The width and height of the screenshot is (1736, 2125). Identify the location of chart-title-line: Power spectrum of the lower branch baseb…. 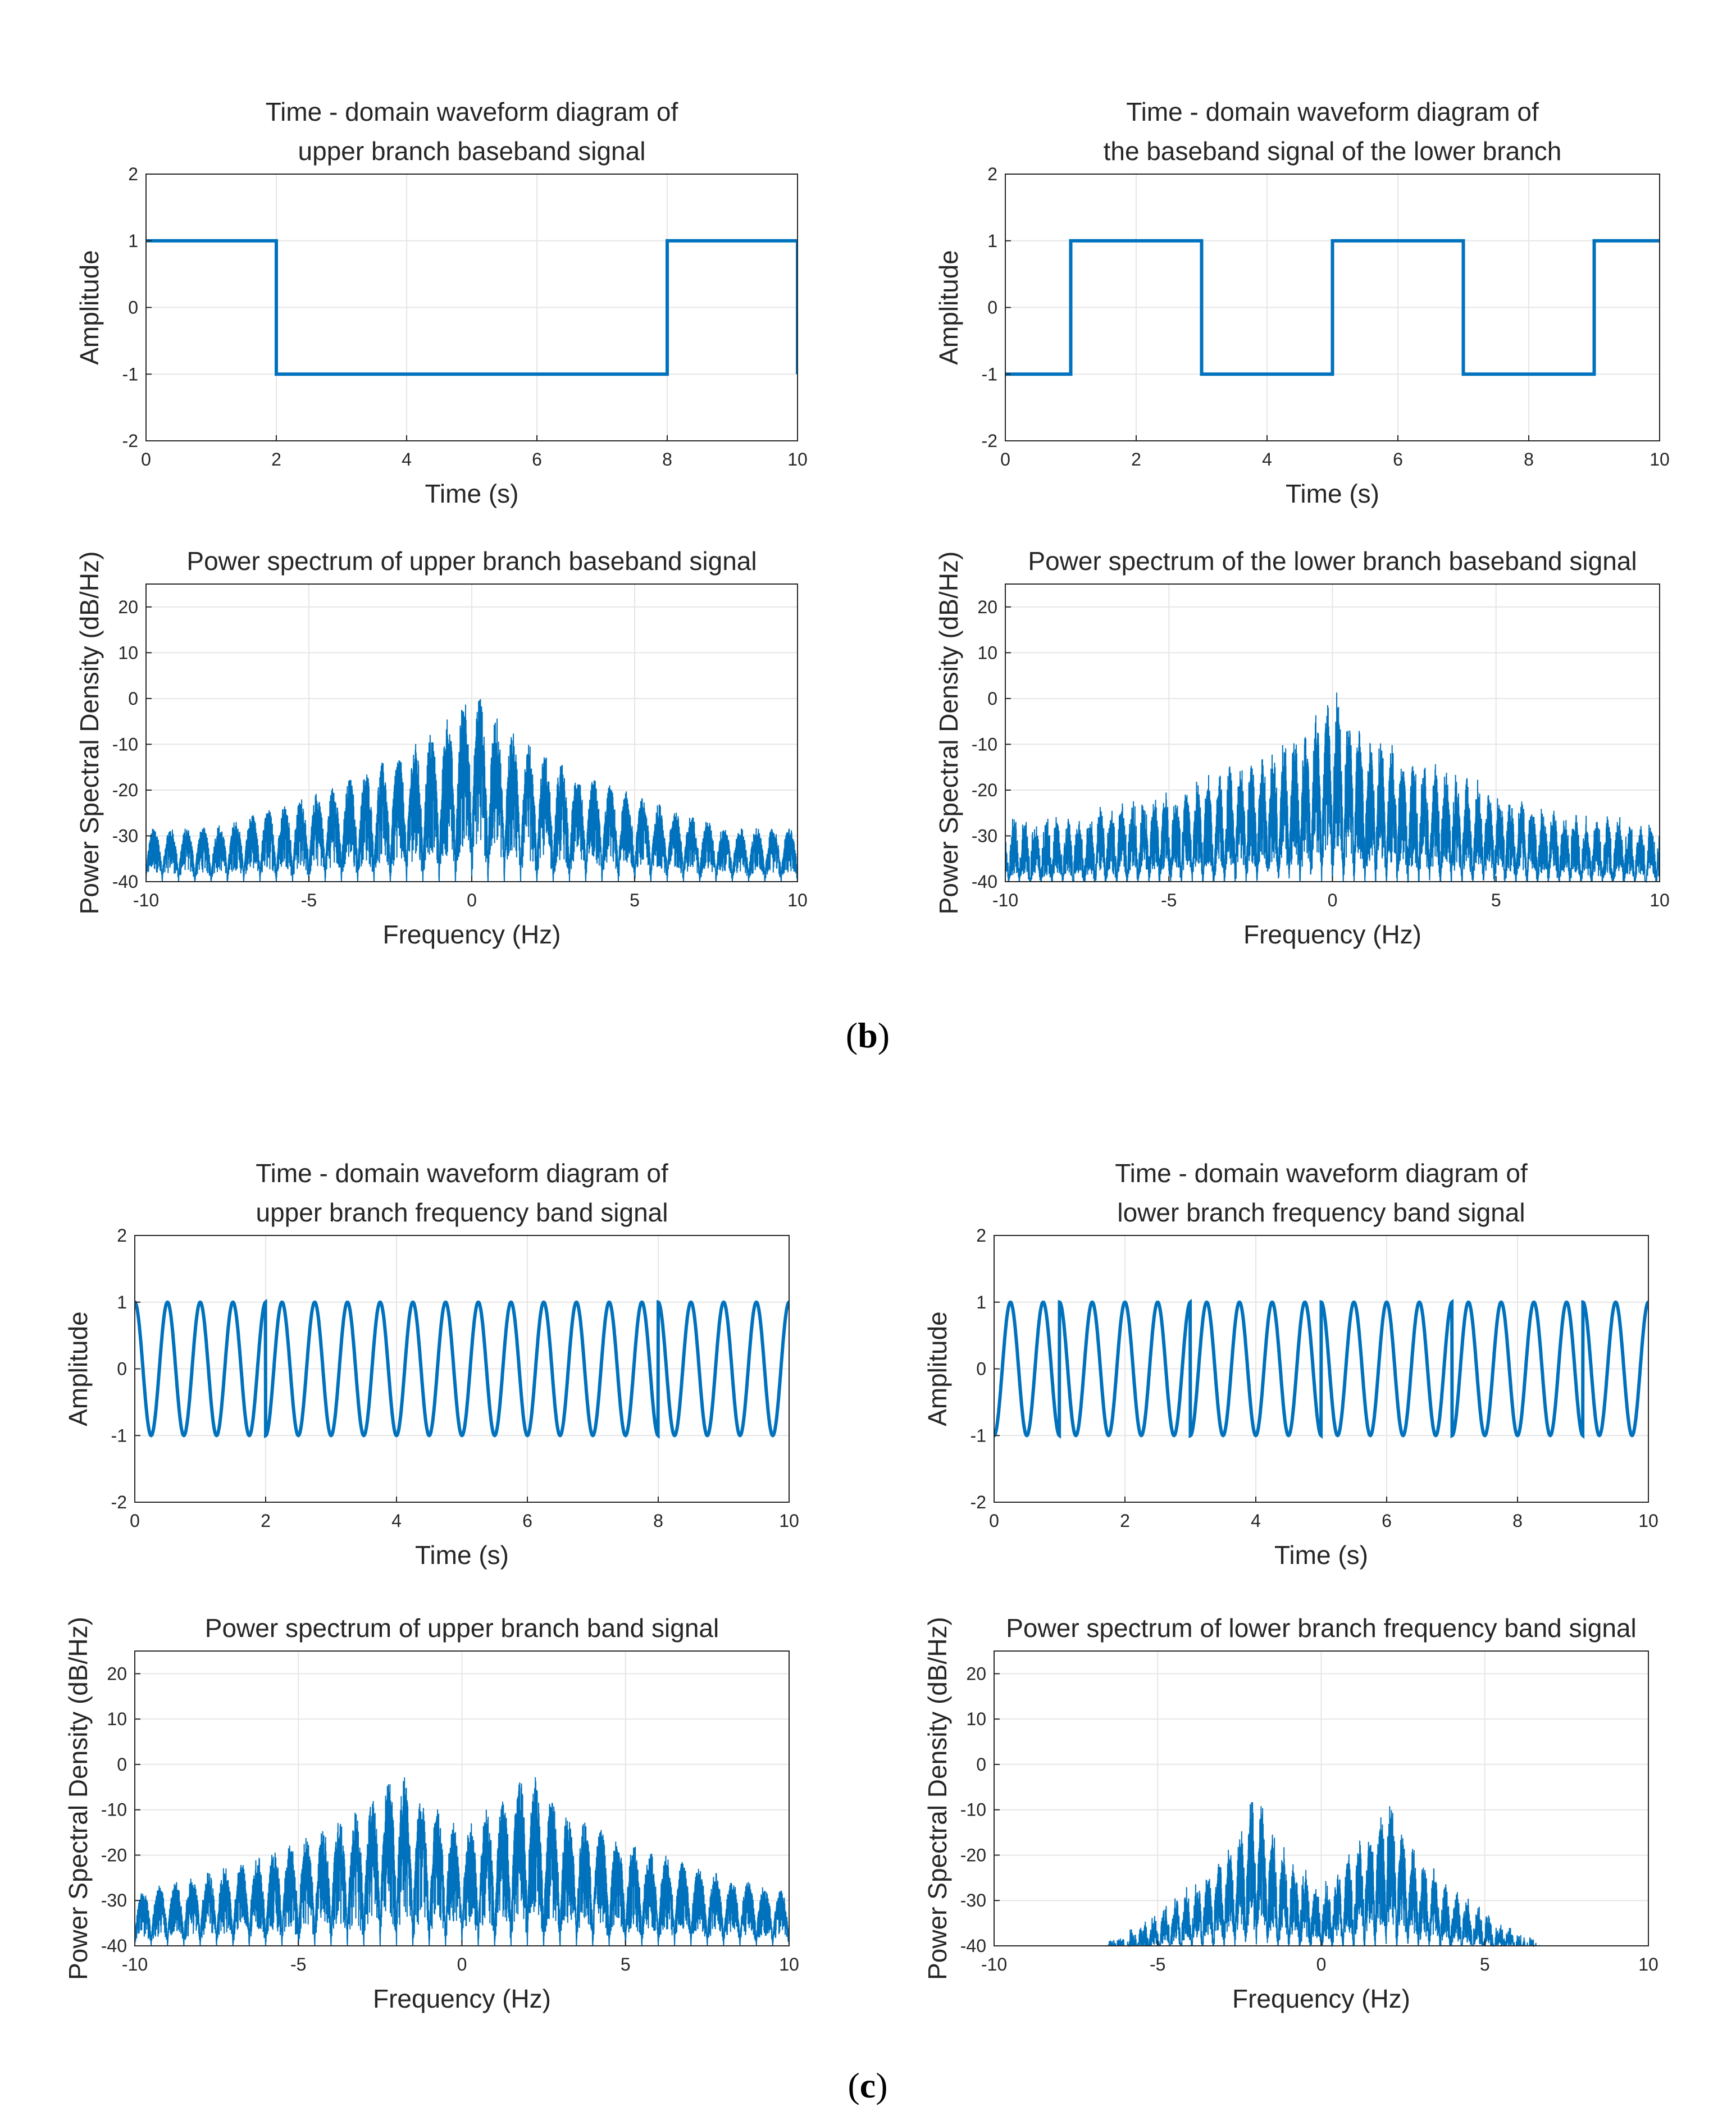
(1332, 561).